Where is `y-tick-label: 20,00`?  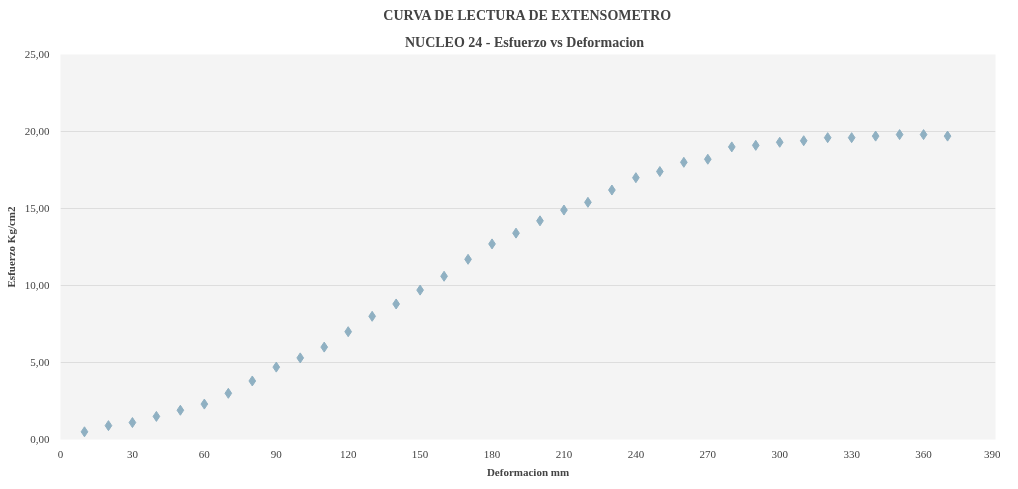 y-tick-label: 20,00 is located at coordinates (37, 131).